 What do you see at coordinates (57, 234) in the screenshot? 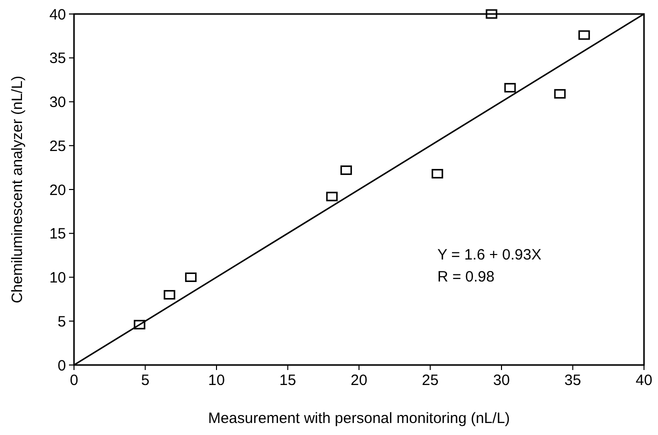
I see `y-tick-label: 15` at bounding box center [57, 234].